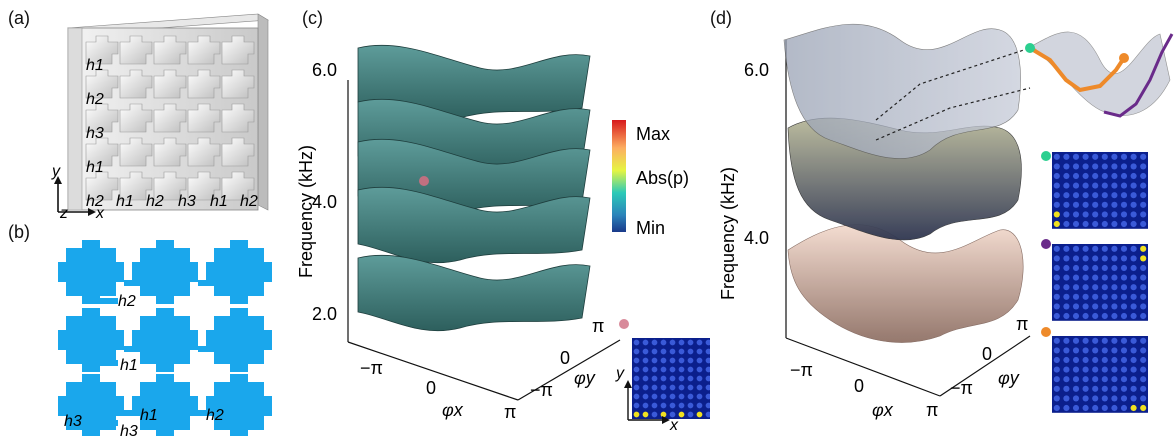 The image size is (1176, 436). What do you see at coordinates (905, 283) in the screenshot?
I see `band-low-d` at bounding box center [905, 283].